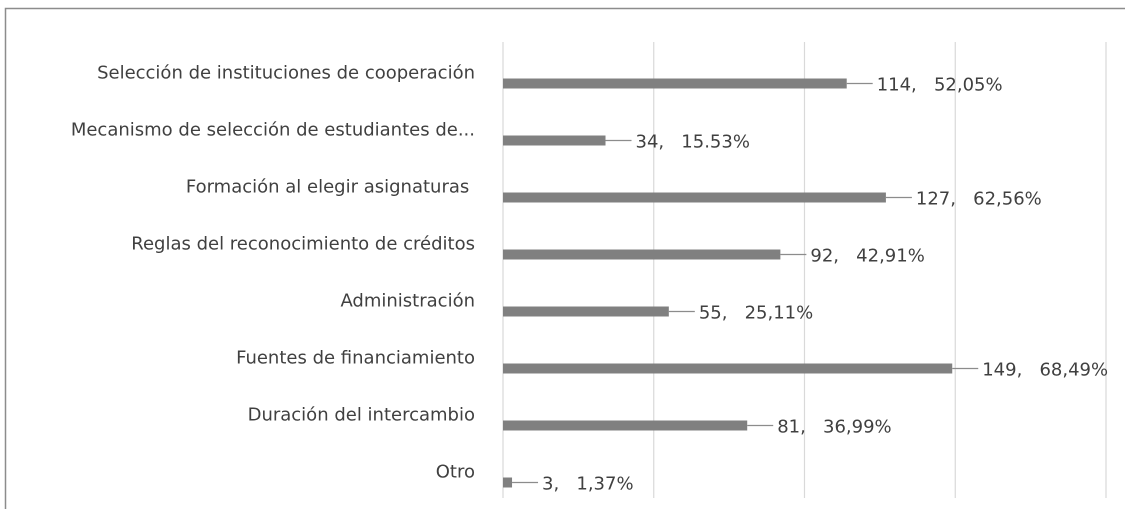  Describe the element at coordinates (407, 301) in the screenshot. I see `category-label: Administración` at that location.